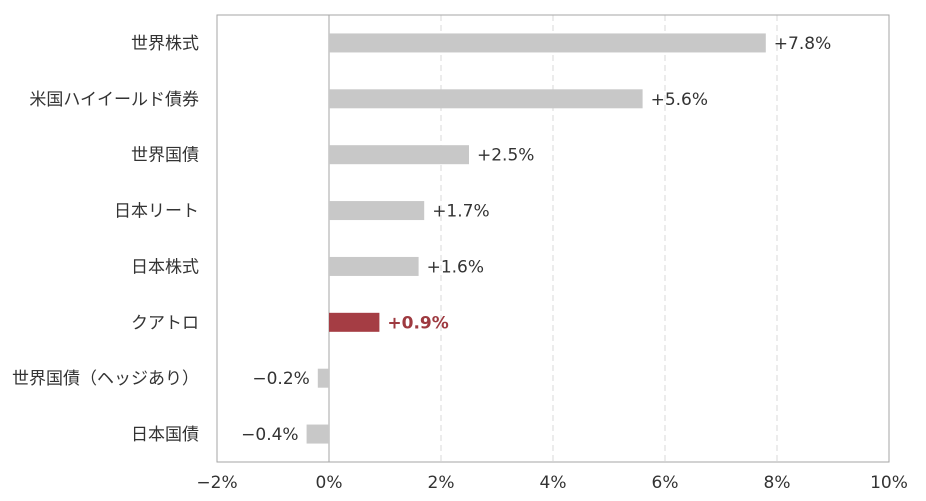  Describe the element at coordinates (505, 156) in the screenshot. I see `value-label: +2.5%` at that location.